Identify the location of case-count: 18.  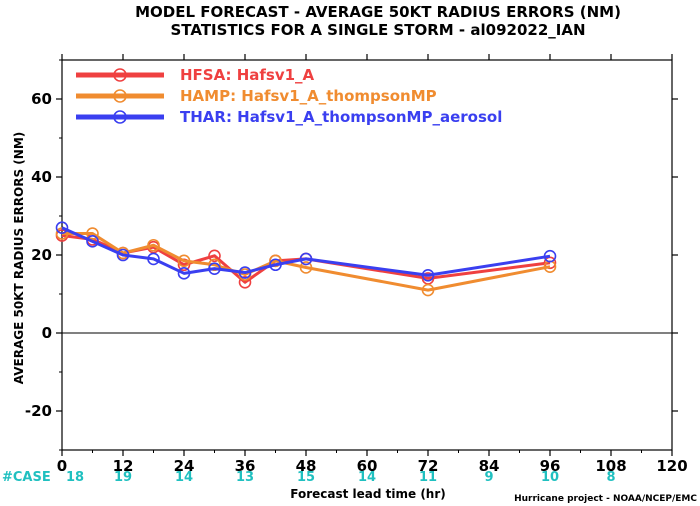
(75, 477).